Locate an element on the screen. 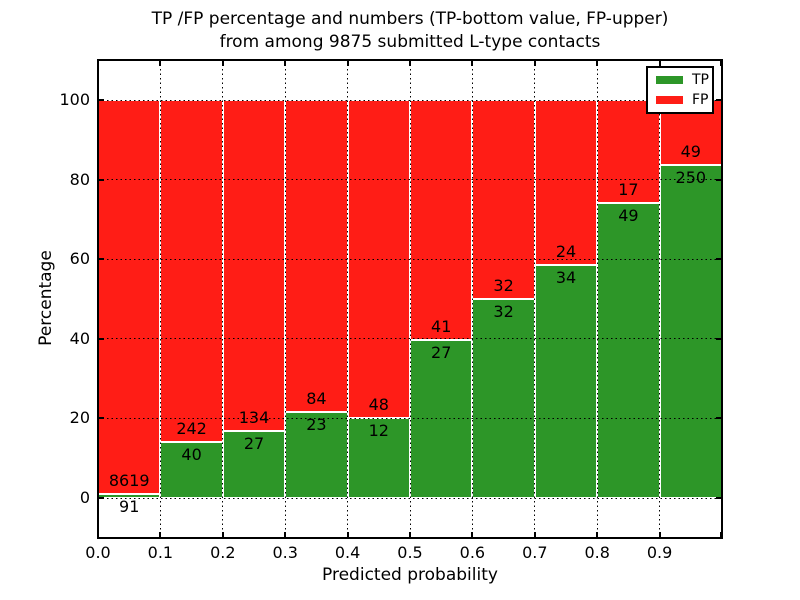 The height and width of the screenshot is (600, 800). tp-count-label: 91 is located at coordinates (129, 506).